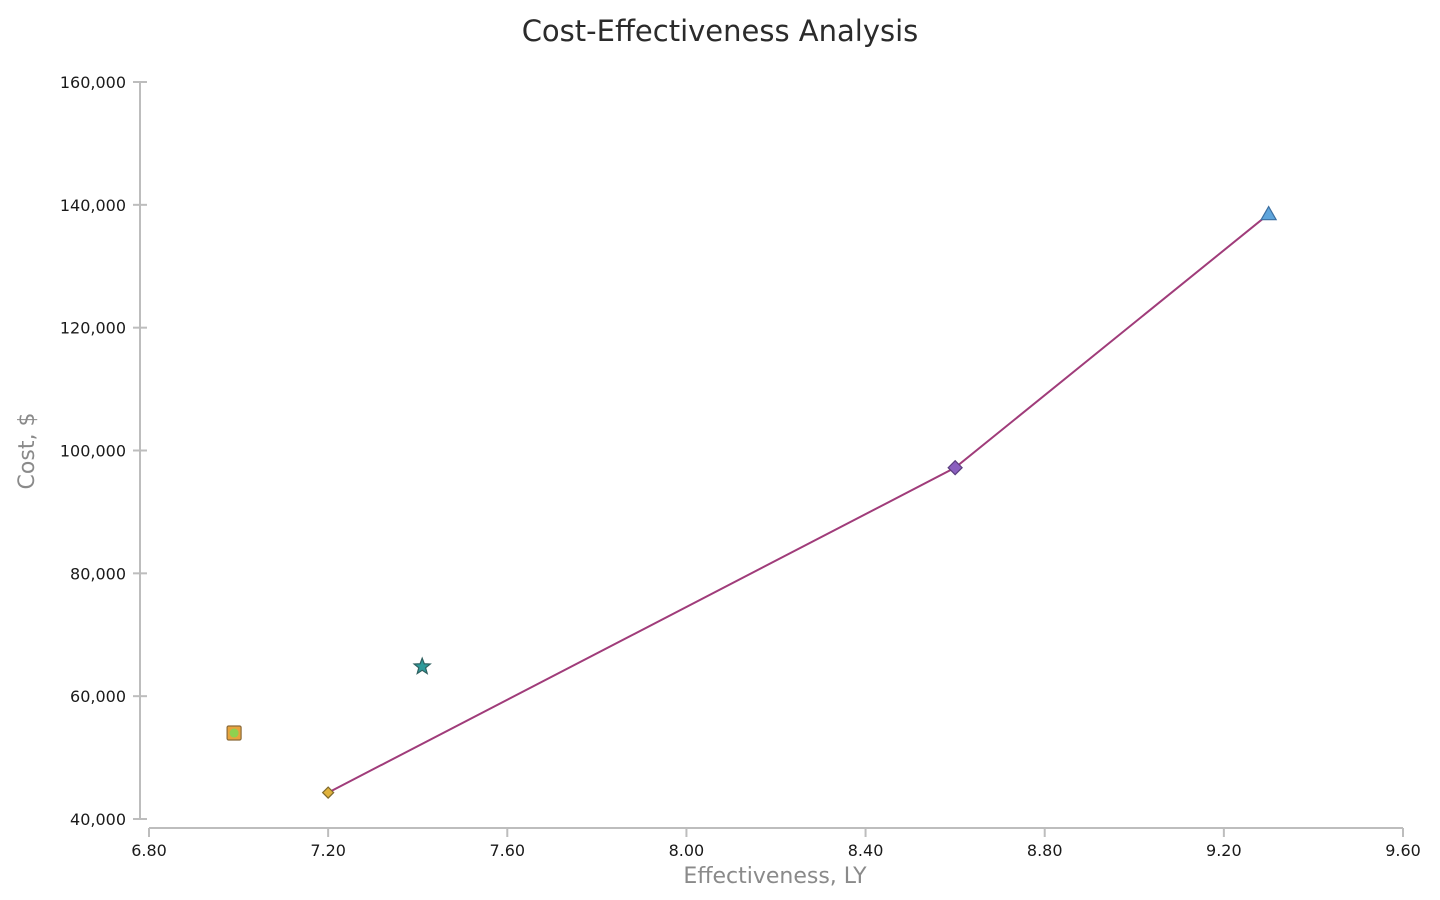  What do you see at coordinates (328, 792) in the screenshot?
I see `data-point-small-diamond` at bounding box center [328, 792].